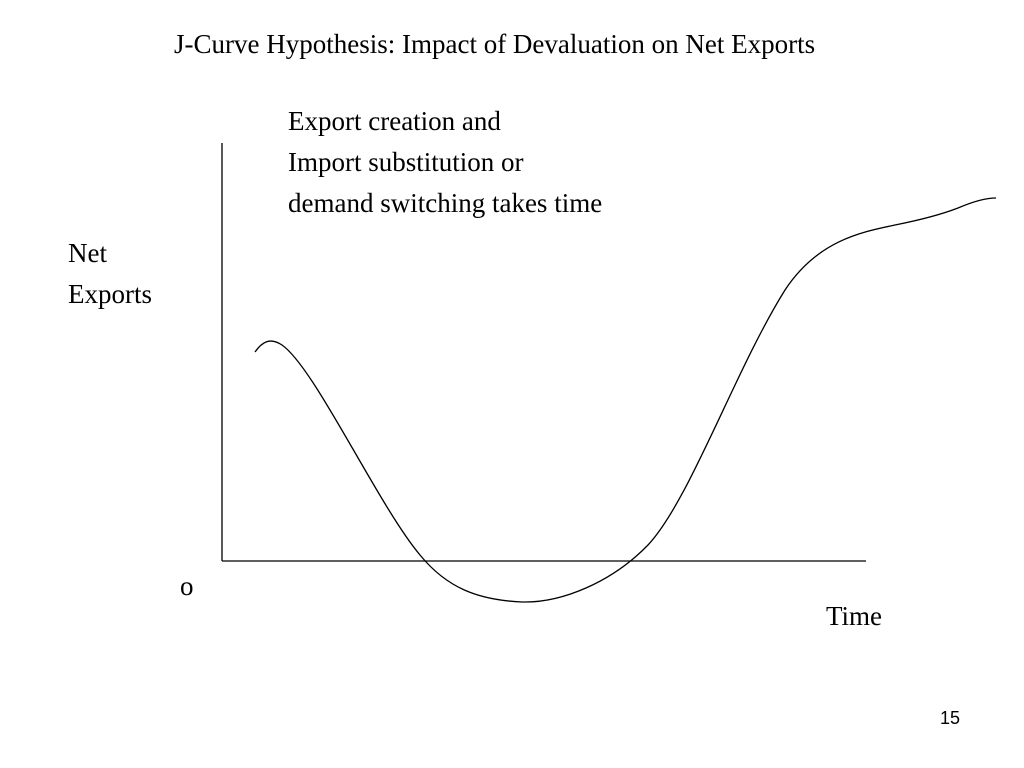 Image resolution: width=1024 pixels, height=768 pixels. What do you see at coordinates (110, 274) in the screenshot?
I see `y-axis-label: Net Exports` at bounding box center [110, 274].